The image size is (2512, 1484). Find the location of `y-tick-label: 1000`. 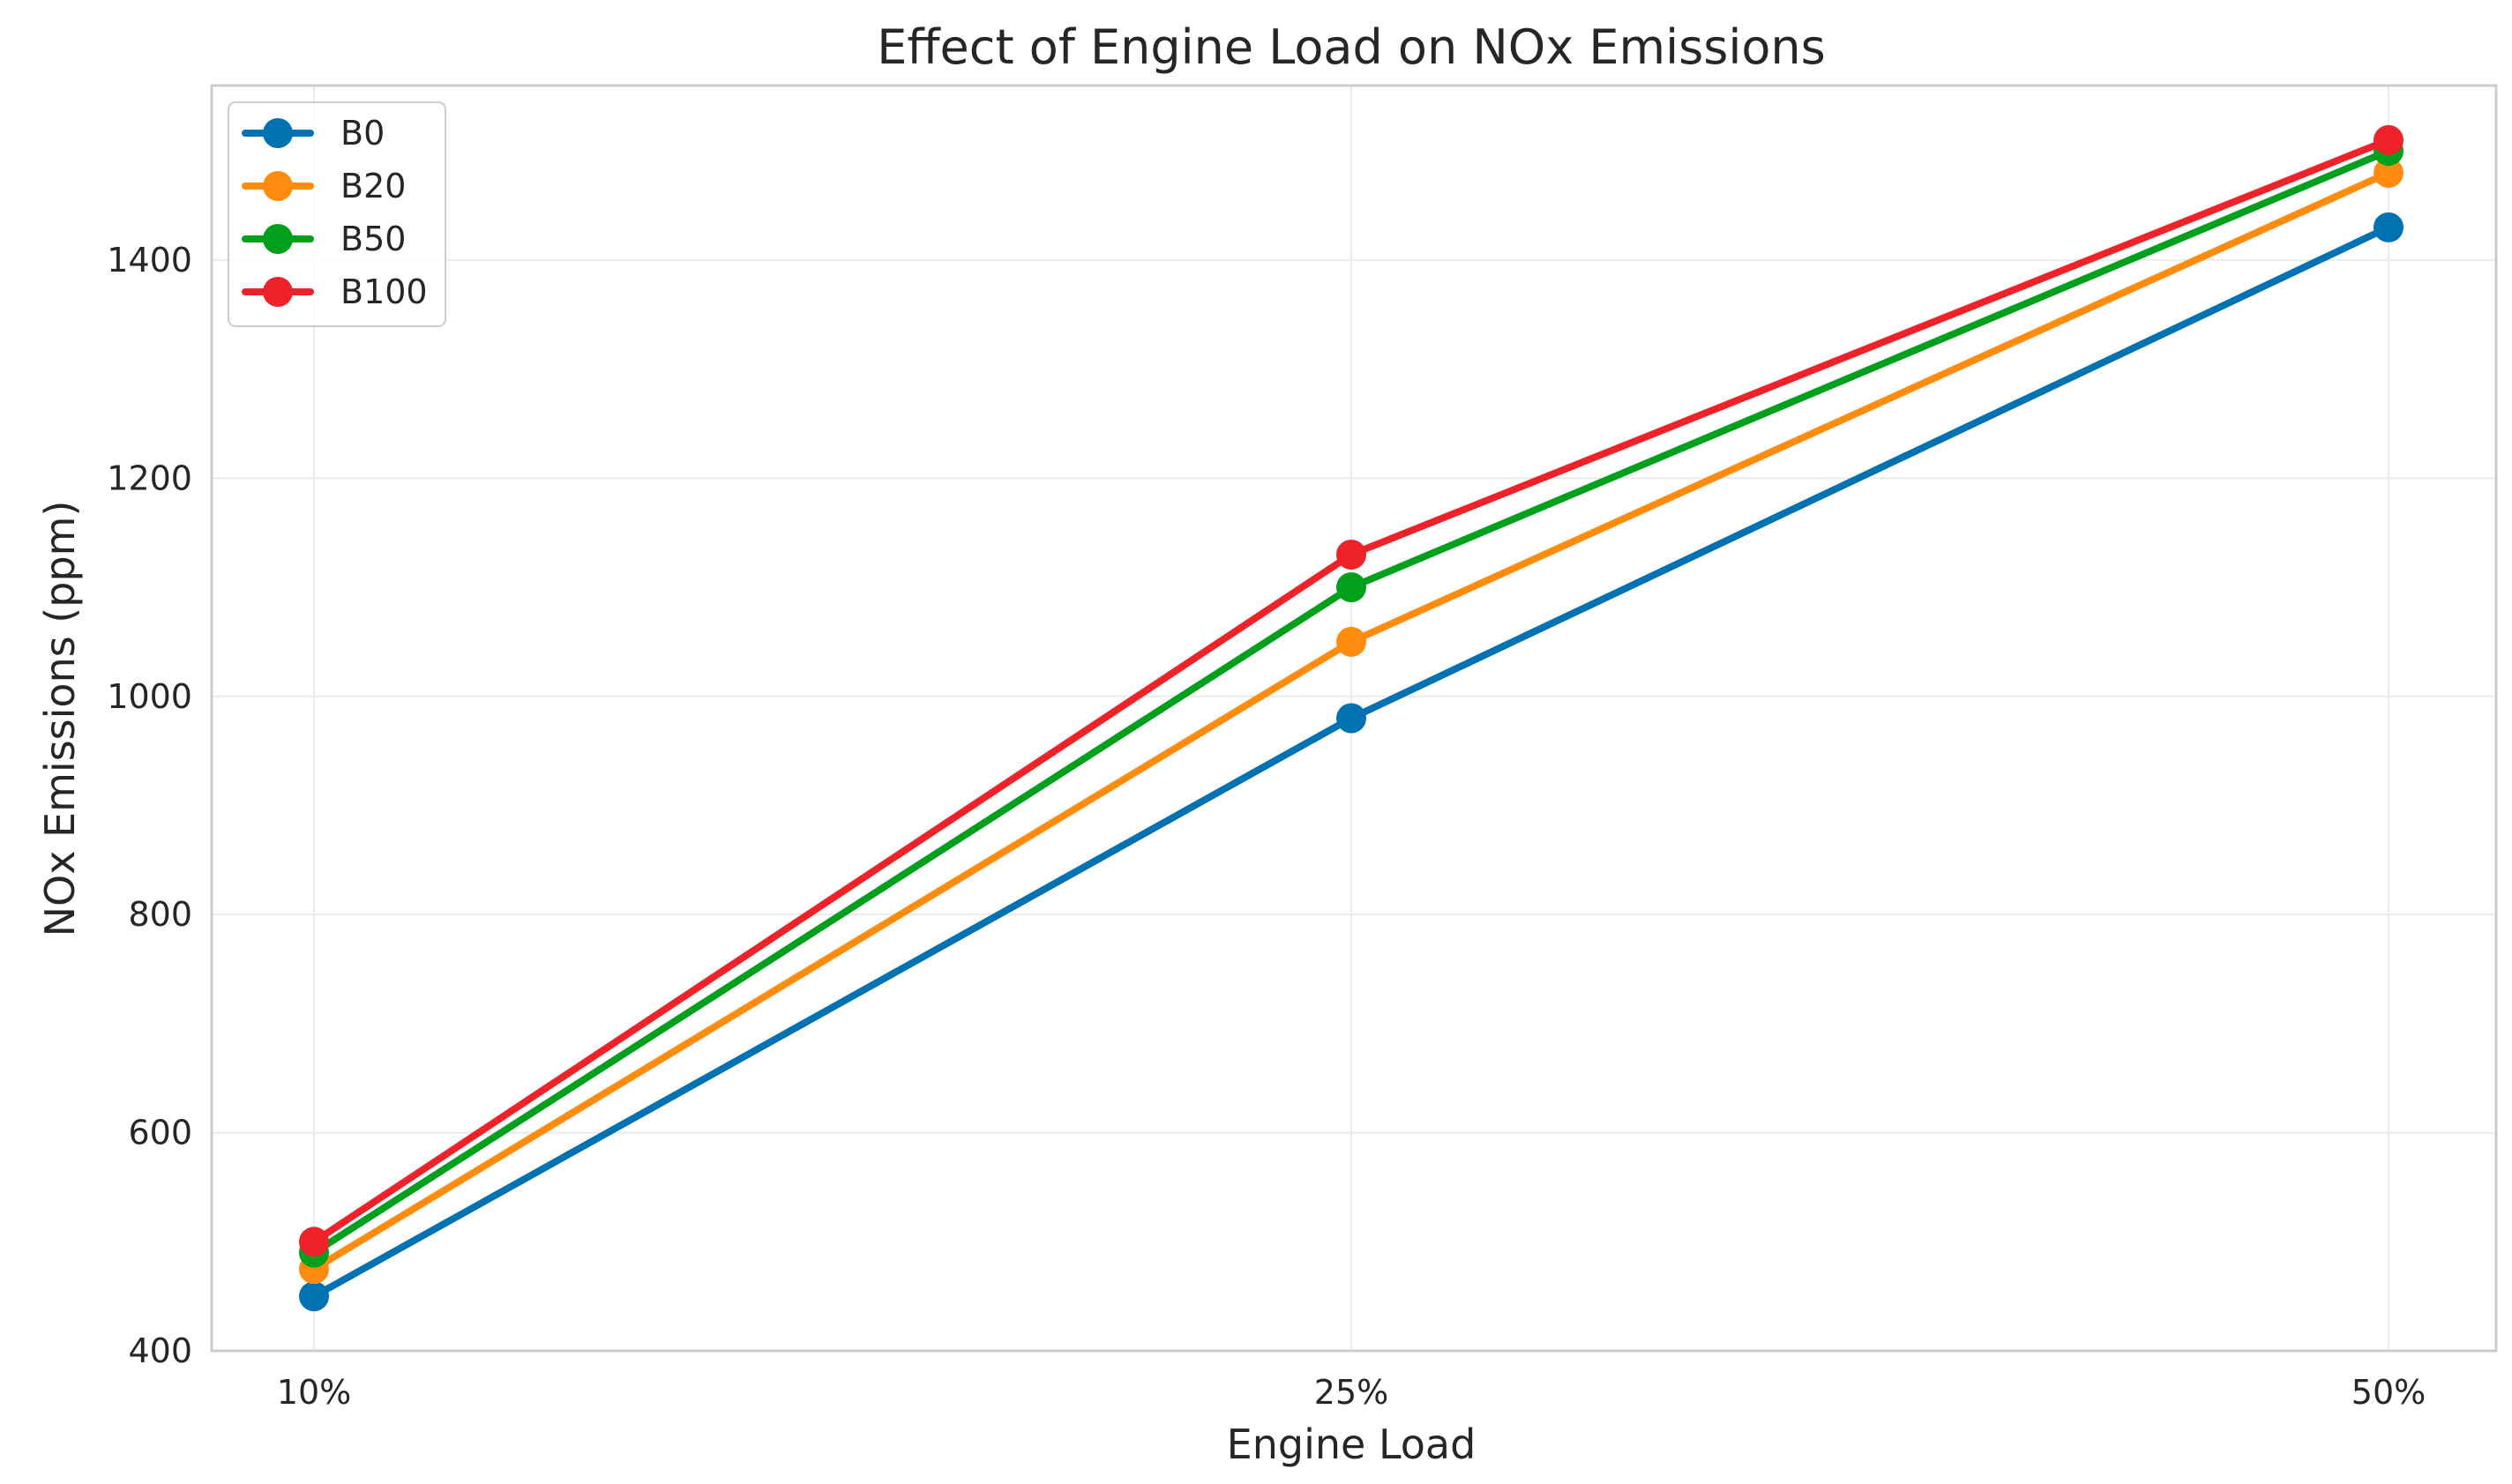

y-tick-label: 1000 is located at coordinates (150, 696).